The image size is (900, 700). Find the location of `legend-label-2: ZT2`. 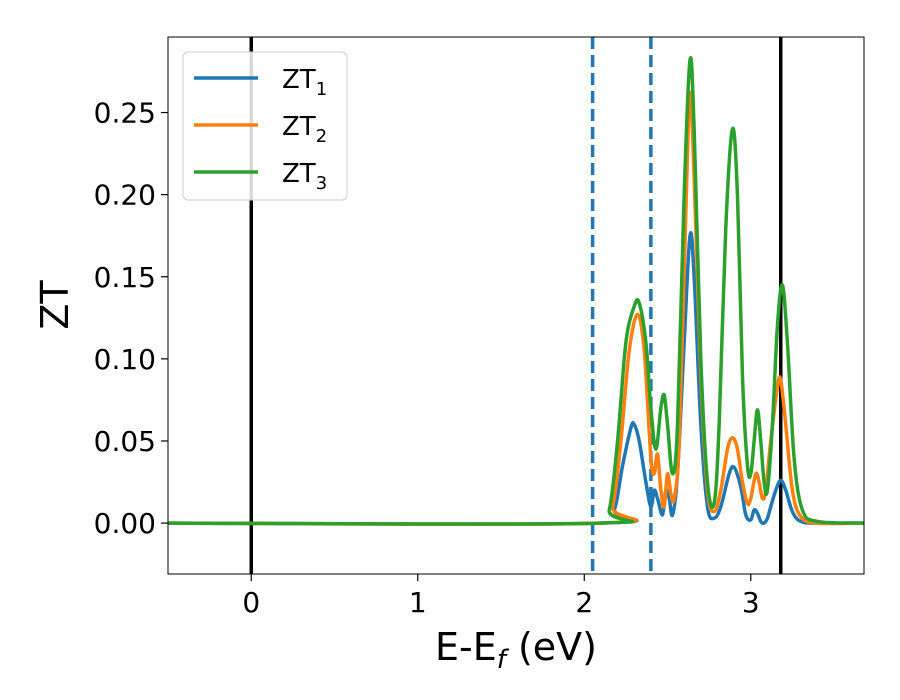

legend-label-2: ZT2 is located at coordinates (304, 129).